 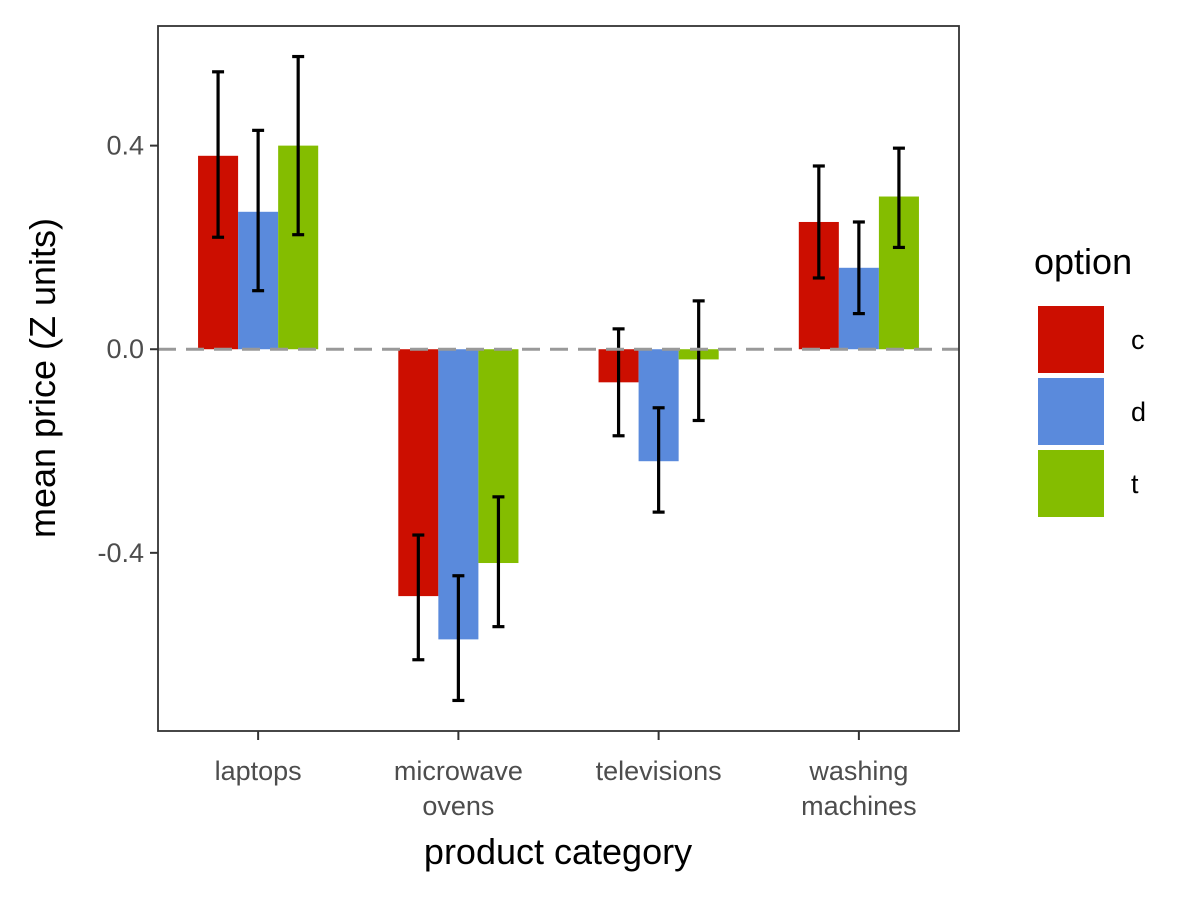 What do you see at coordinates (1138, 340) in the screenshot?
I see `legend-label-c: c` at bounding box center [1138, 340].